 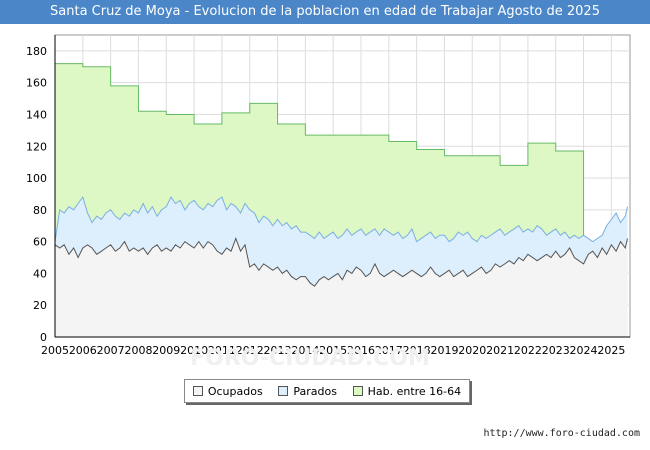 I want to click on x-tick-label: 2017, so click(x=389, y=350).